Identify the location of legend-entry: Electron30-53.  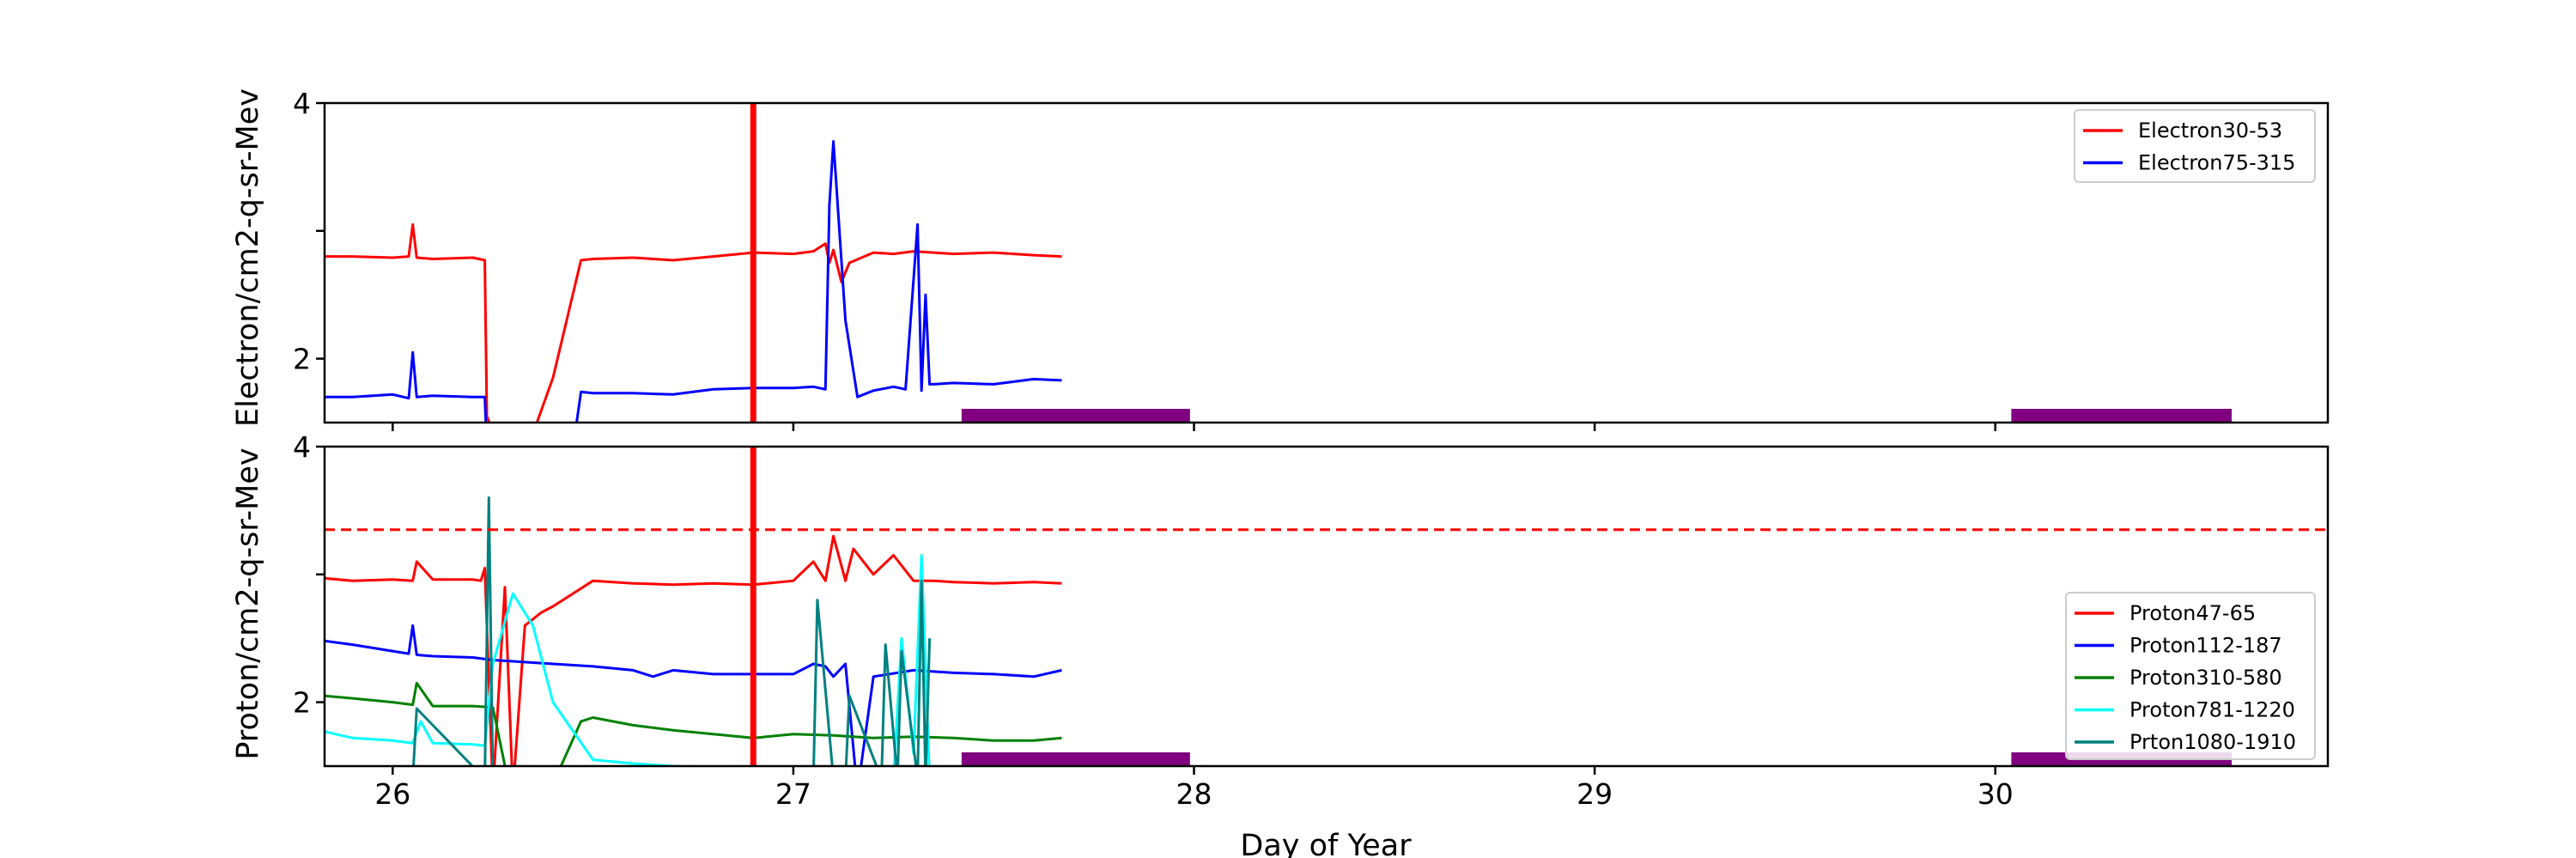
(2210, 131).